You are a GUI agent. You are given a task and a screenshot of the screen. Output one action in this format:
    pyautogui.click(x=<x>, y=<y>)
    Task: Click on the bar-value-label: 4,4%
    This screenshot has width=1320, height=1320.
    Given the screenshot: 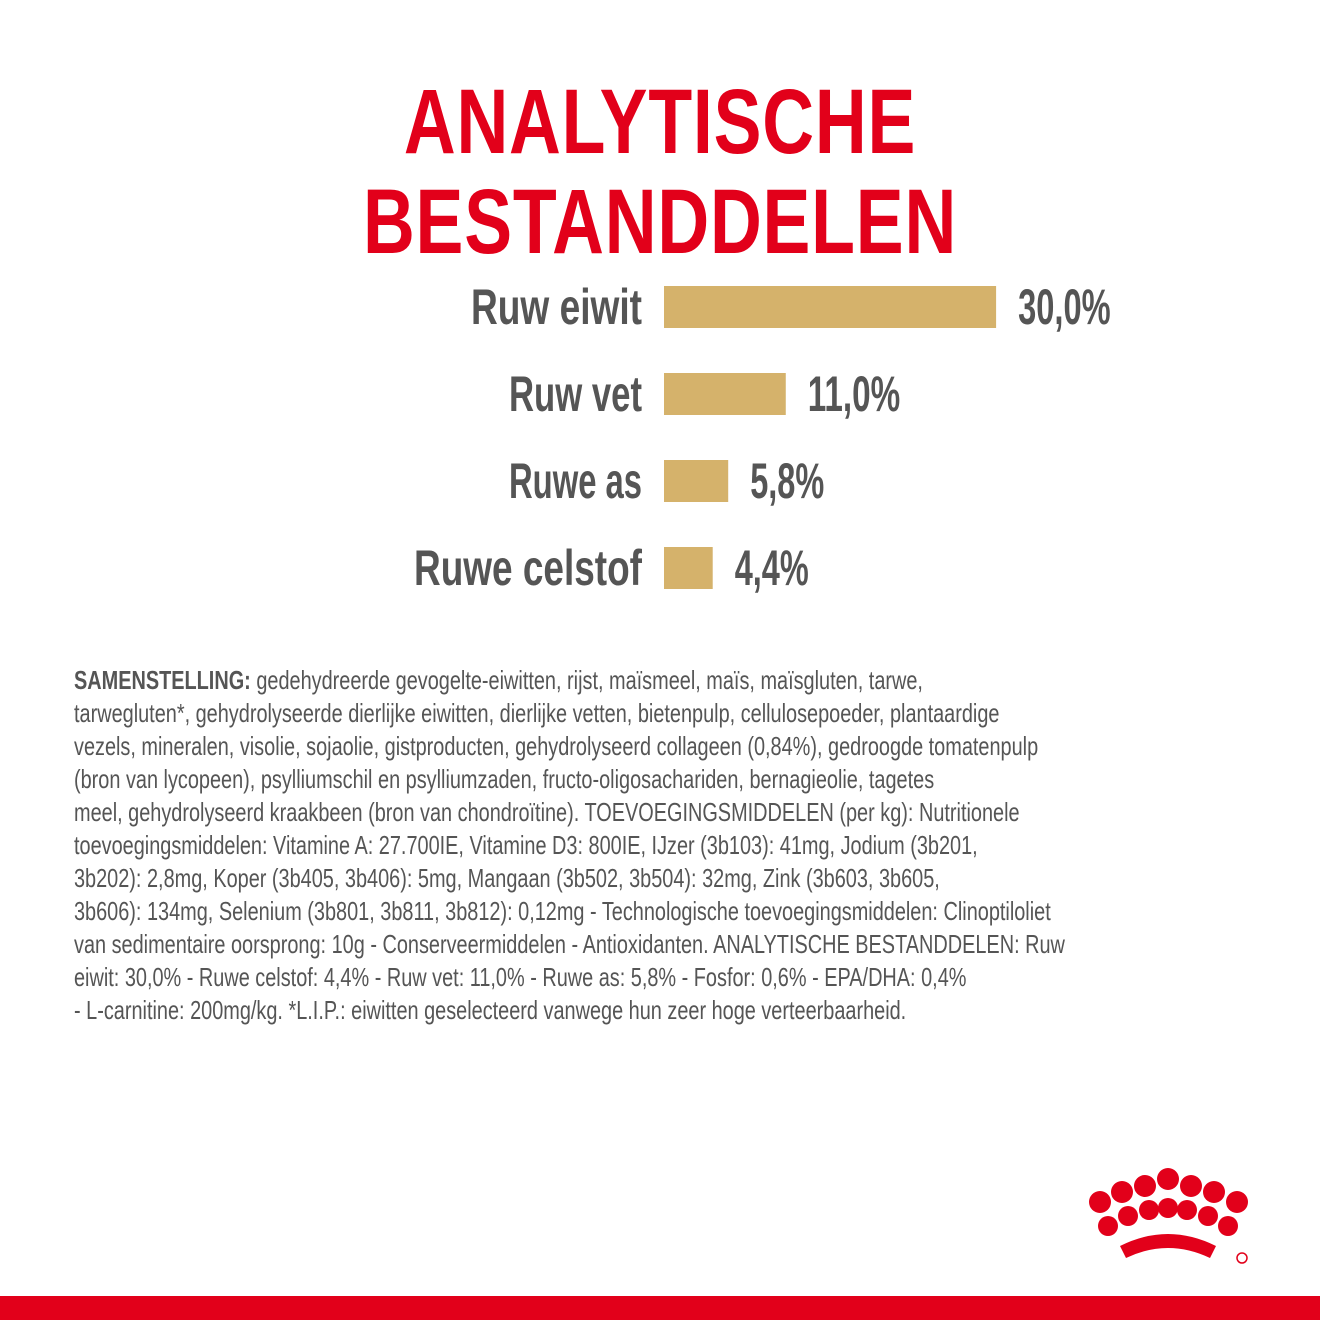 What is the action you would take?
    pyautogui.click(x=772, y=568)
    